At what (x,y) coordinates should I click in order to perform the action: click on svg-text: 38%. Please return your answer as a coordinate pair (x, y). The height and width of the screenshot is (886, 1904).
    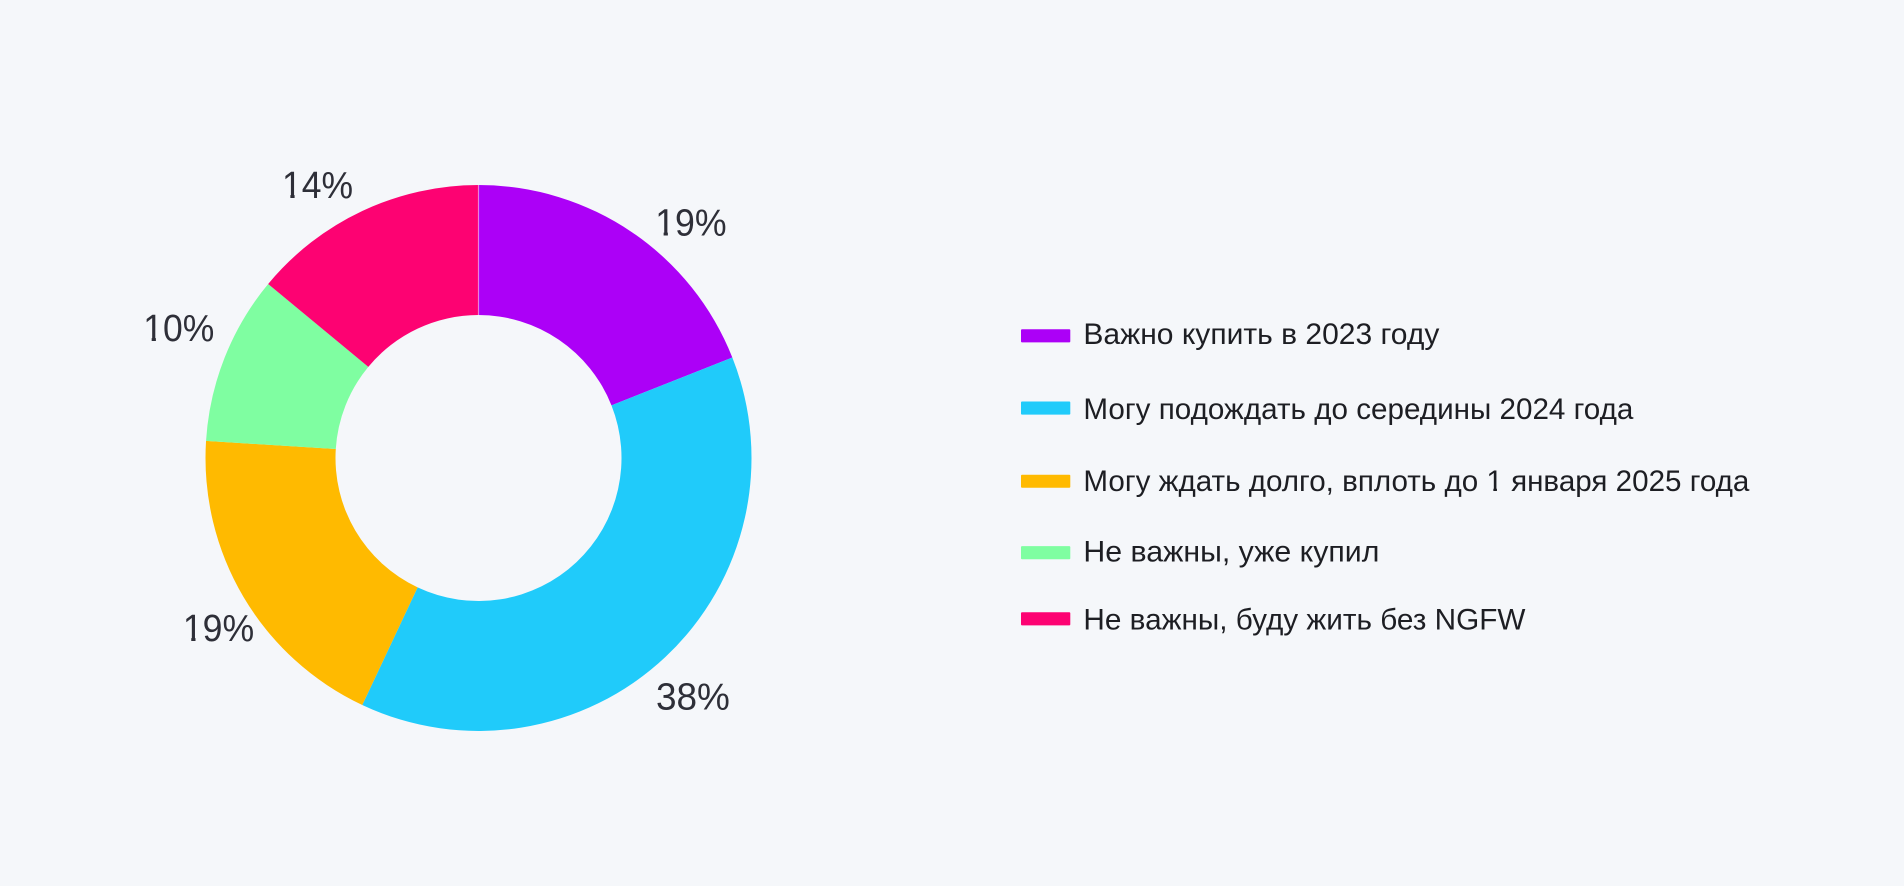
    Looking at the image, I should click on (693, 698).